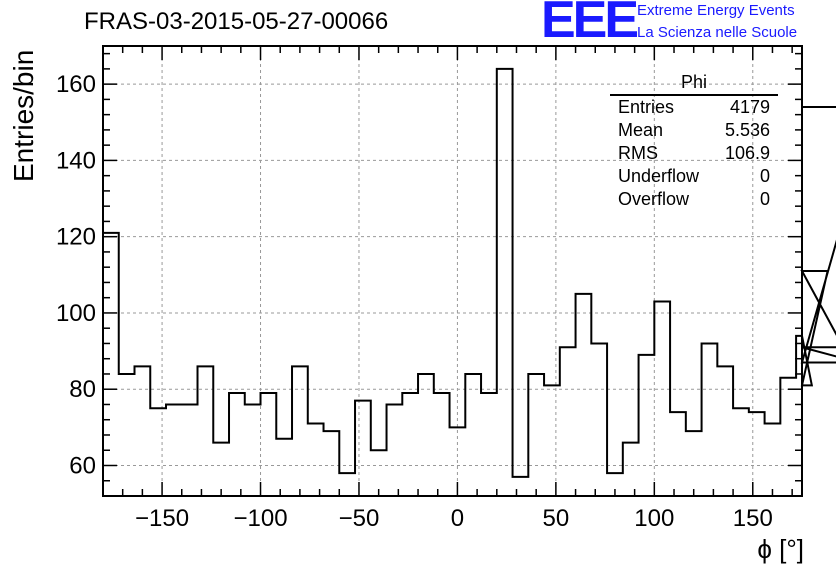 This screenshot has height=572, width=836. I want to click on stats-value: 106.9, so click(747, 153).